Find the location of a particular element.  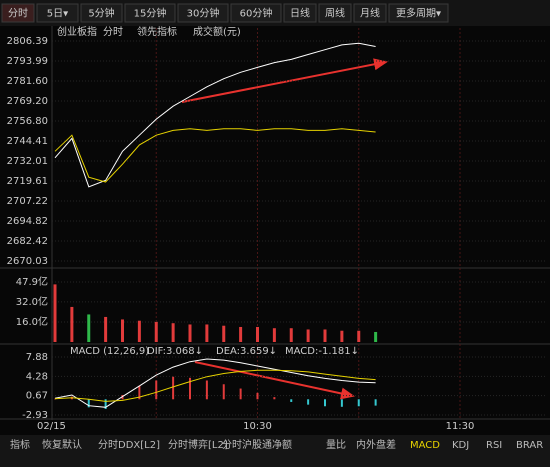

tab: 内外盘差 is located at coordinates (376, 444).